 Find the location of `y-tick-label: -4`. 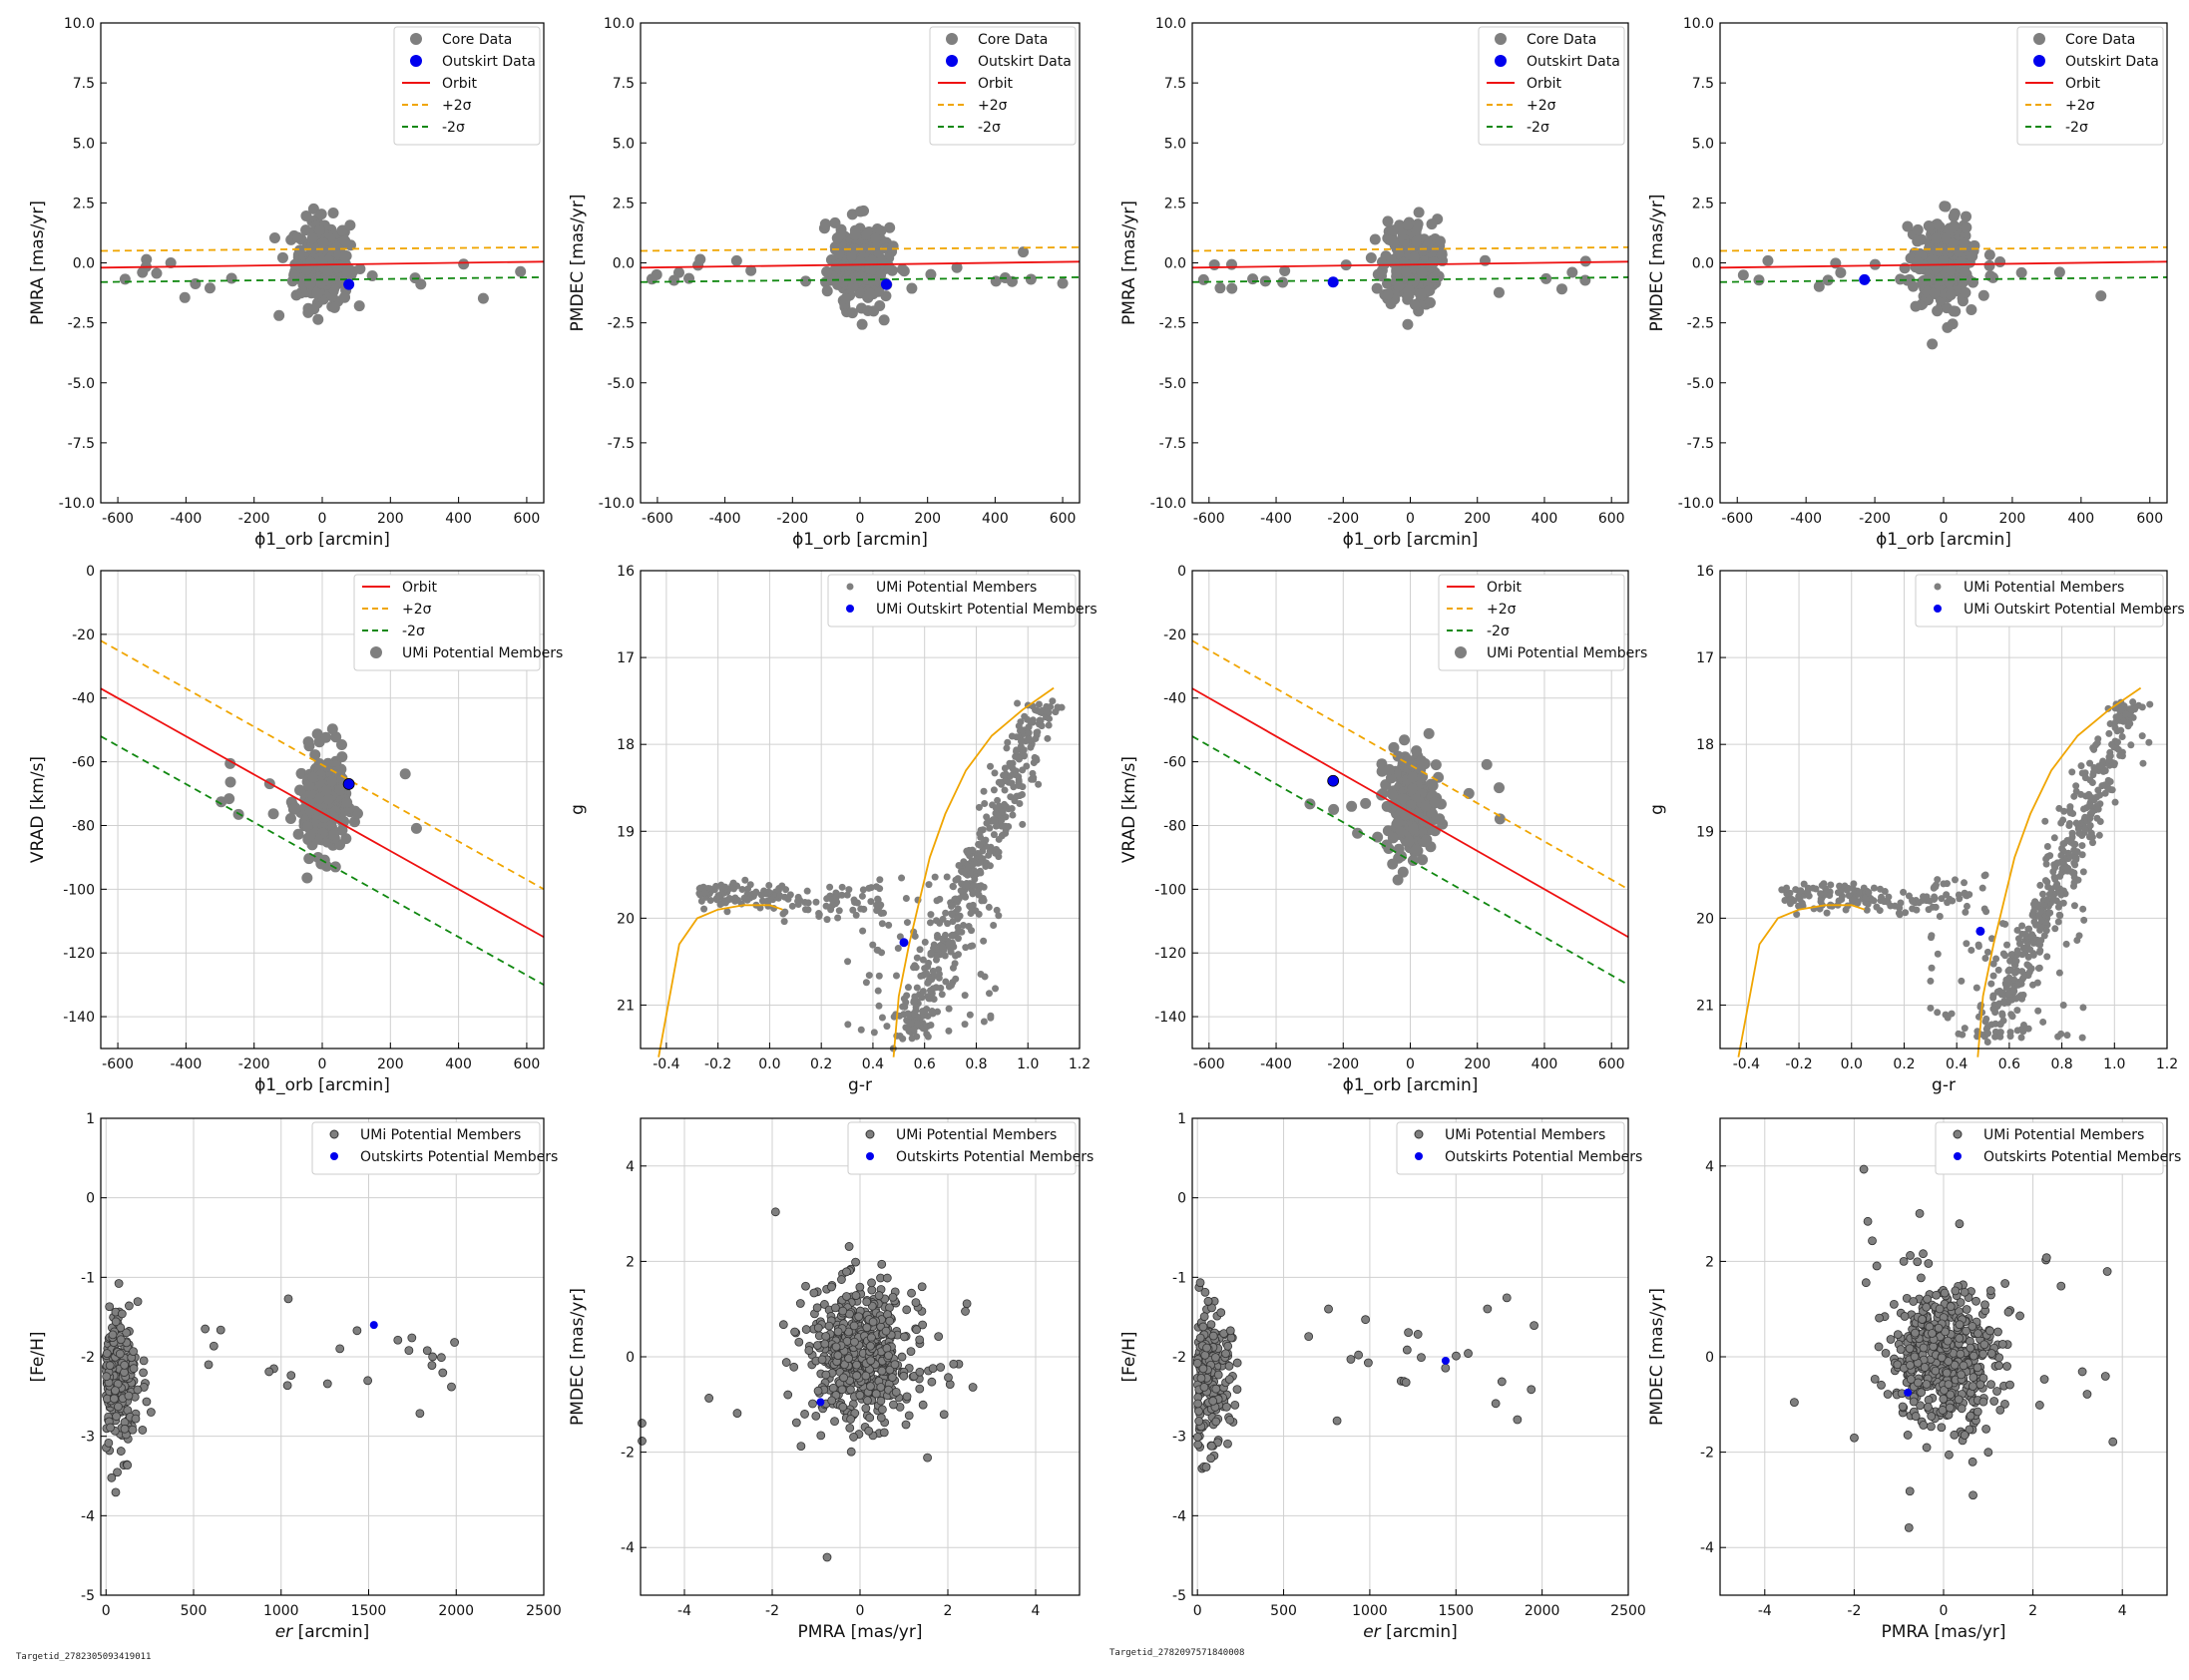

y-tick-label: -4 is located at coordinates (1707, 1548).